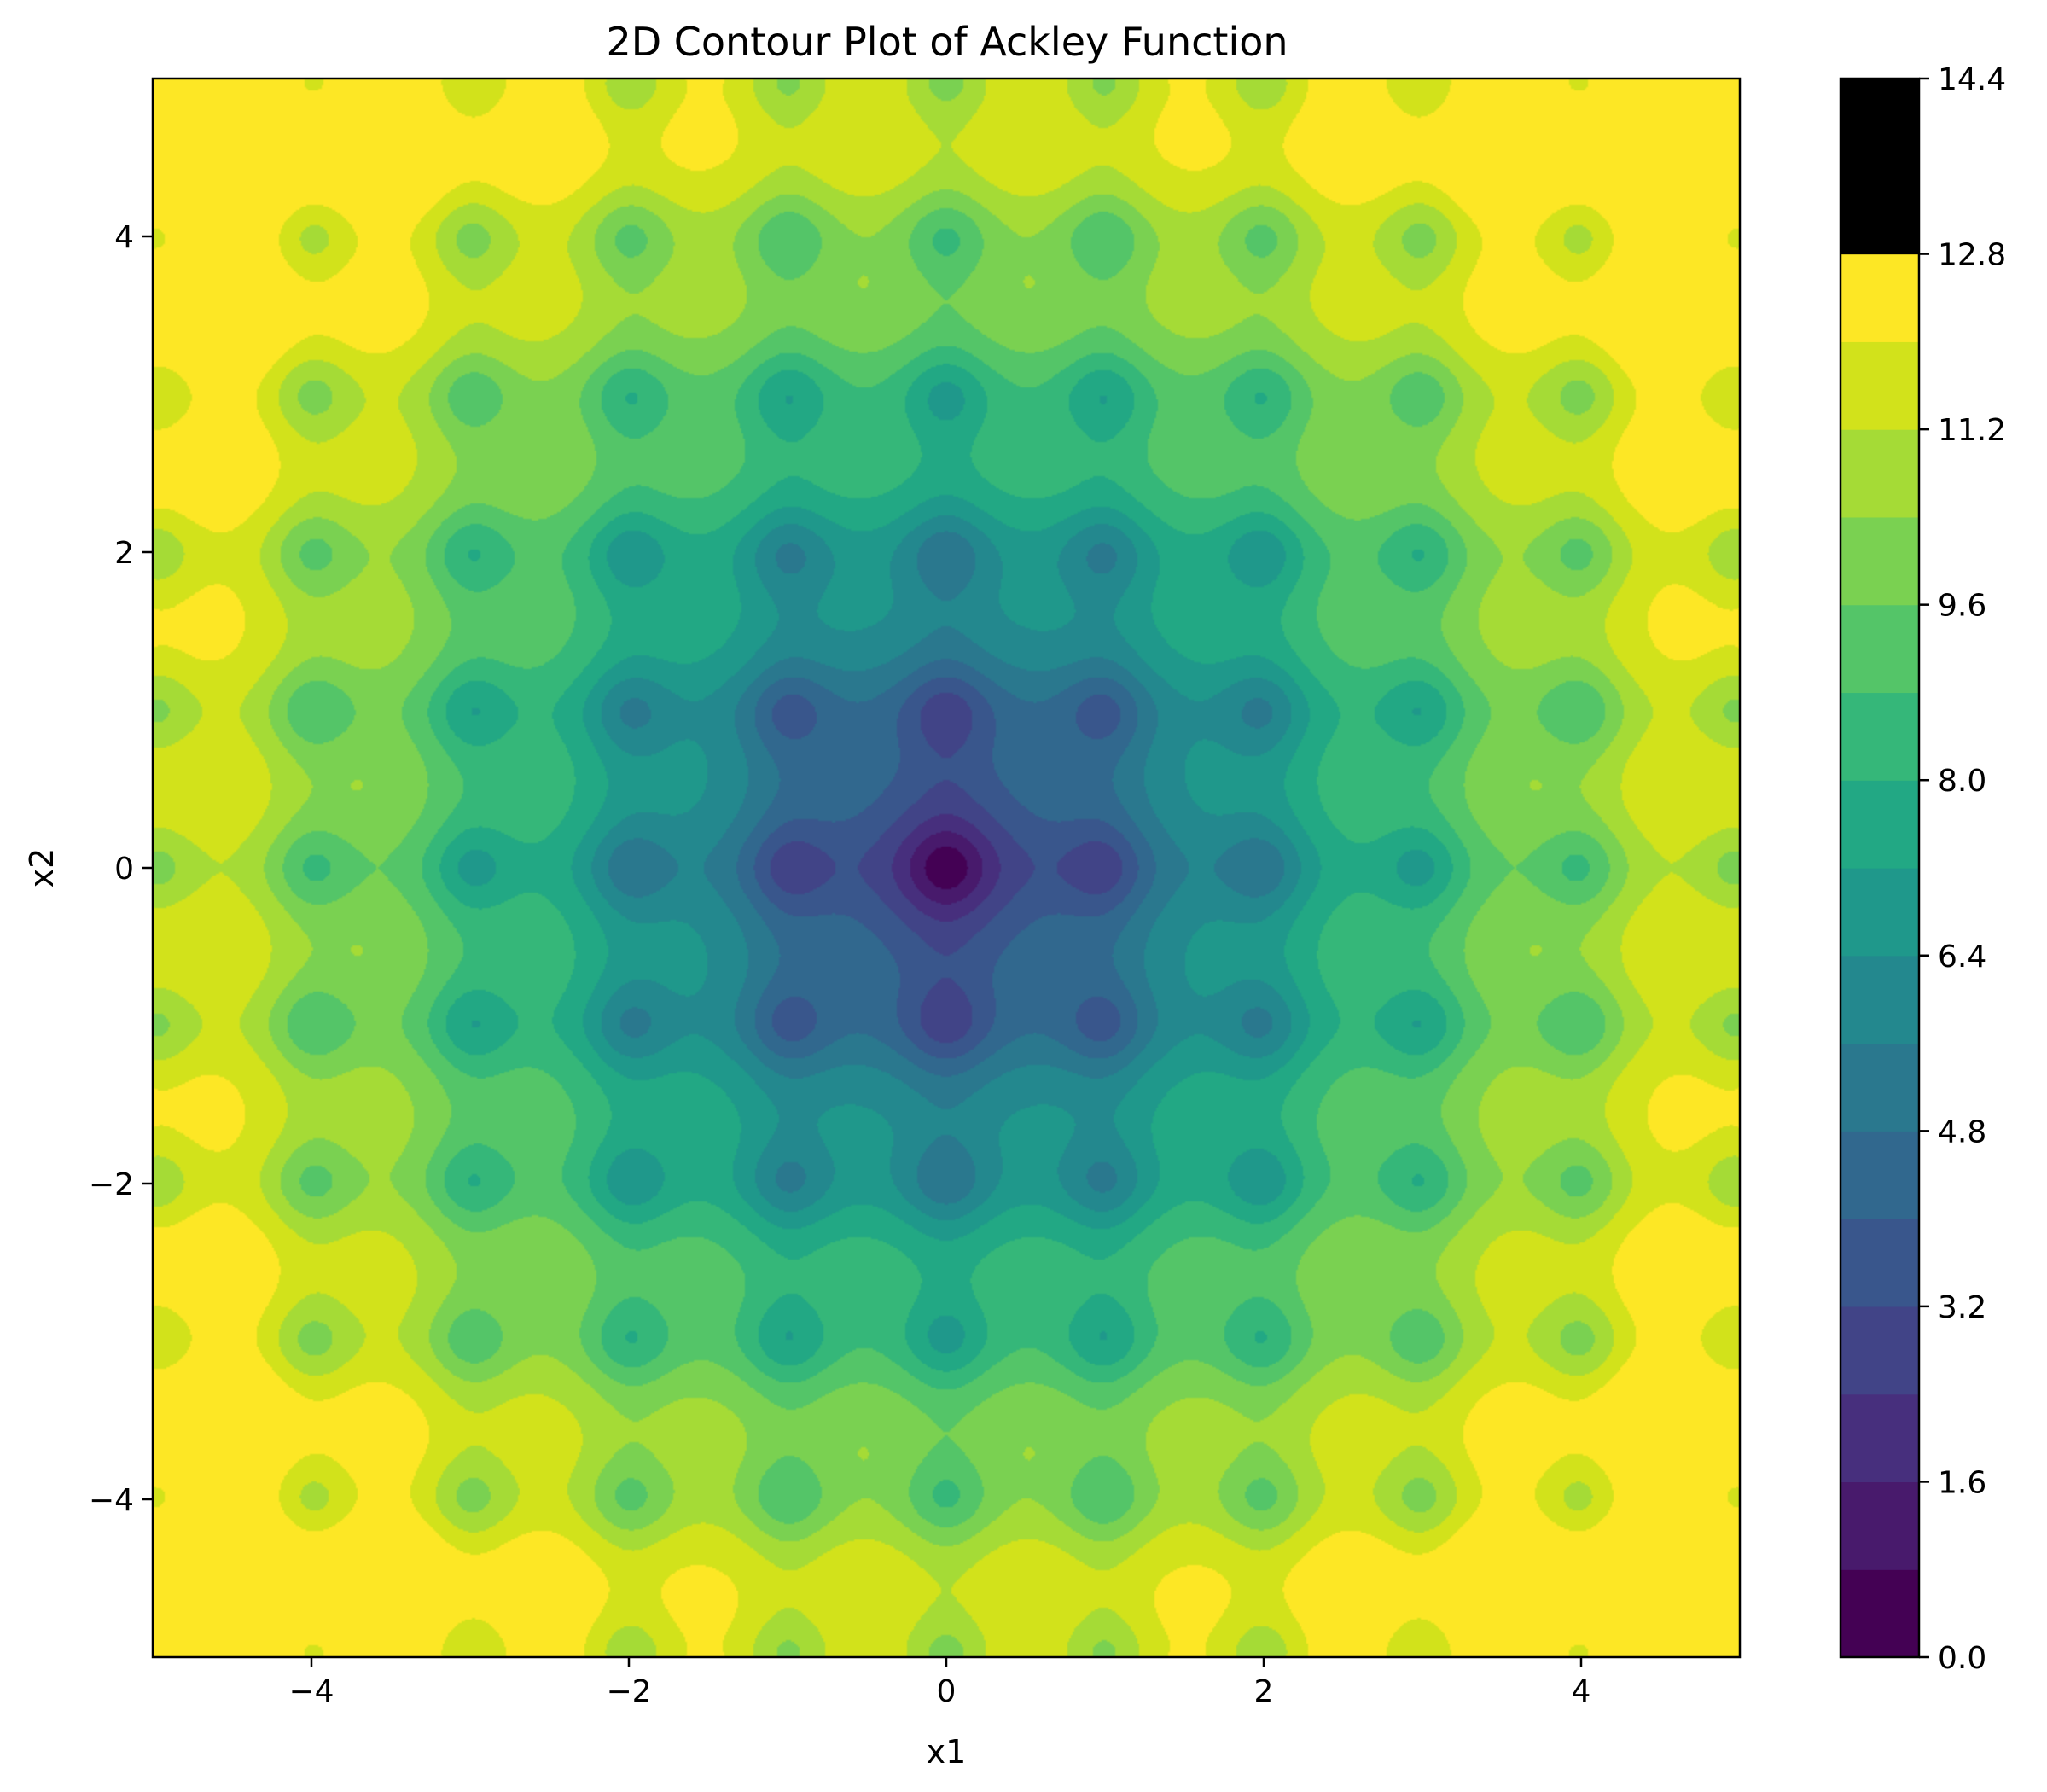 The image size is (2047, 1792). I want to click on y-axis-ticks: −4 −2 0 2 4, so click(121, 869).